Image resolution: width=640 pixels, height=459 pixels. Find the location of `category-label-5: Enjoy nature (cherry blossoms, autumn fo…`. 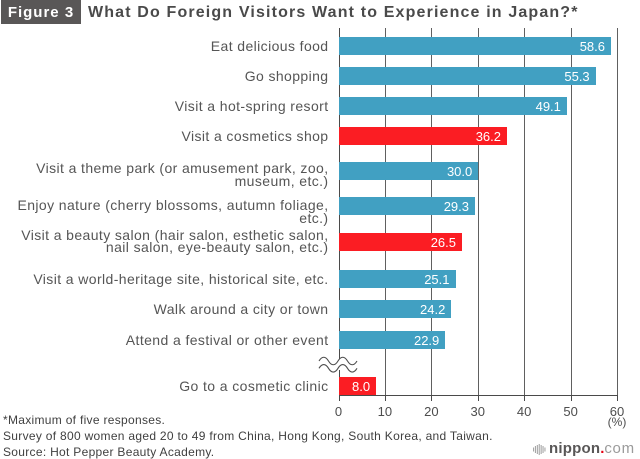

category-label-5: Enjoy nature (cherry blossoms, autumn fo… is located at coordinates (164, 211).